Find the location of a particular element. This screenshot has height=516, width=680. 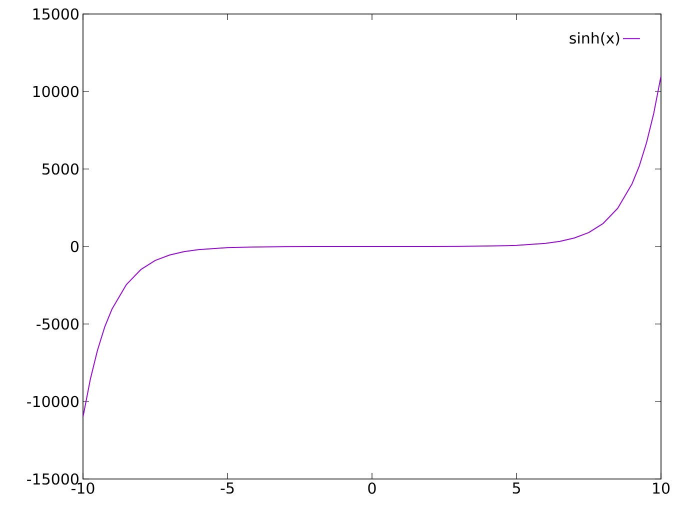

y-tick-label: 15000 is located at coordinates (55, 14).